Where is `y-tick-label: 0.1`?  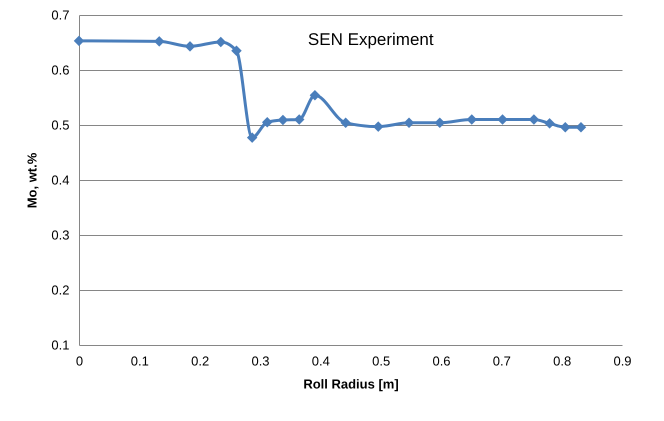 y-tick-label: 0.1 is located at coordinates (60, 345).